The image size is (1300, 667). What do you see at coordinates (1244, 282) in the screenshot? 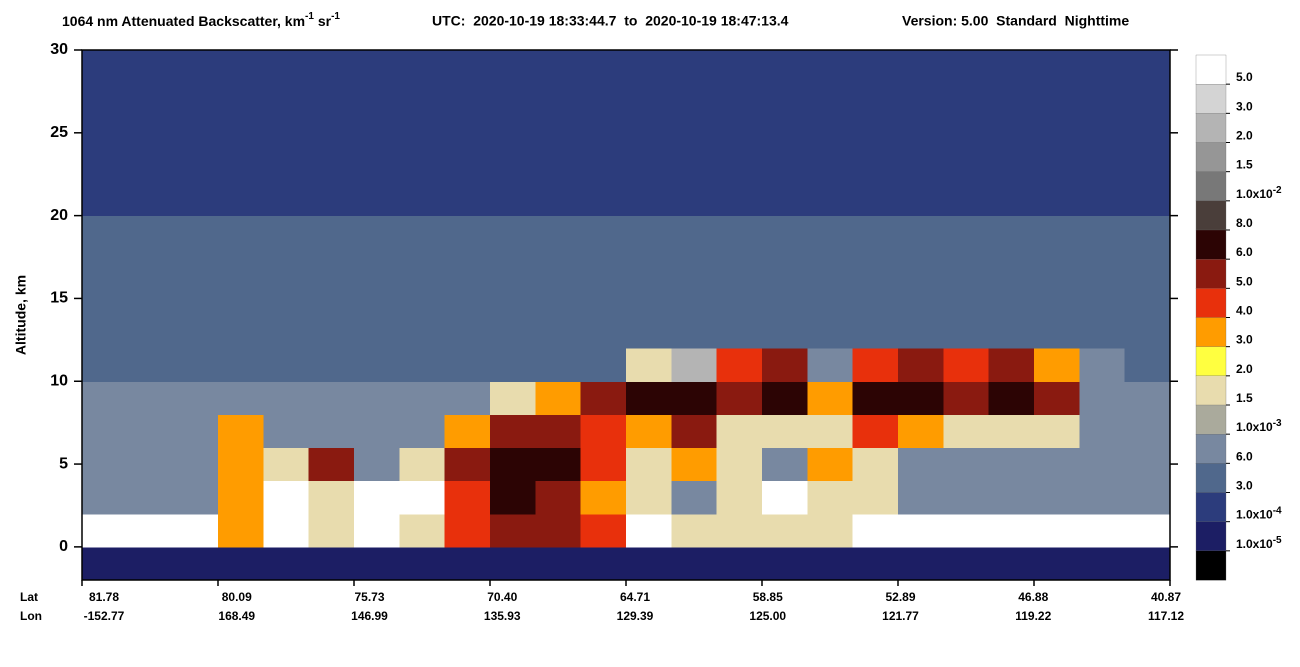
I see `colorbar-label-text: 5.0` at bounding box center [1244, 282].